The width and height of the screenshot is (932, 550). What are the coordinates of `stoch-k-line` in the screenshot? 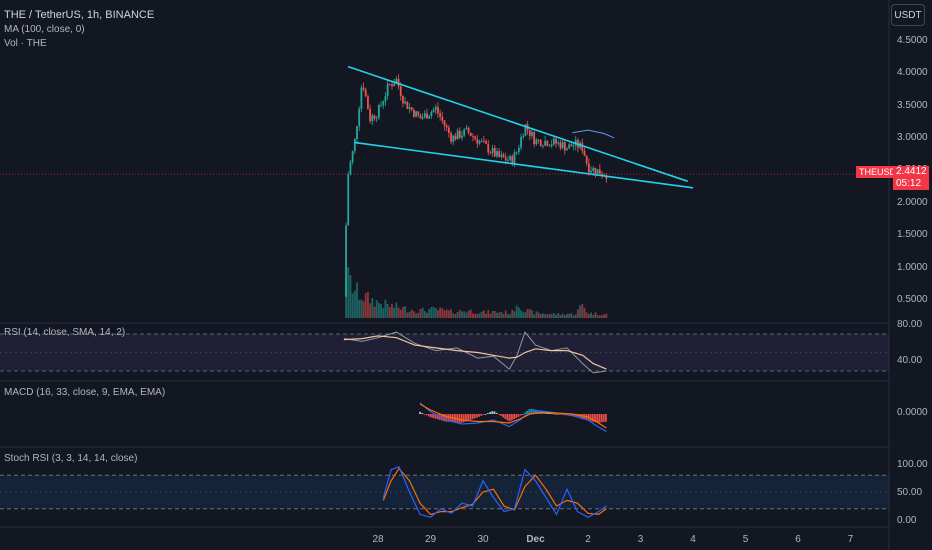 It's located at (494, 492).